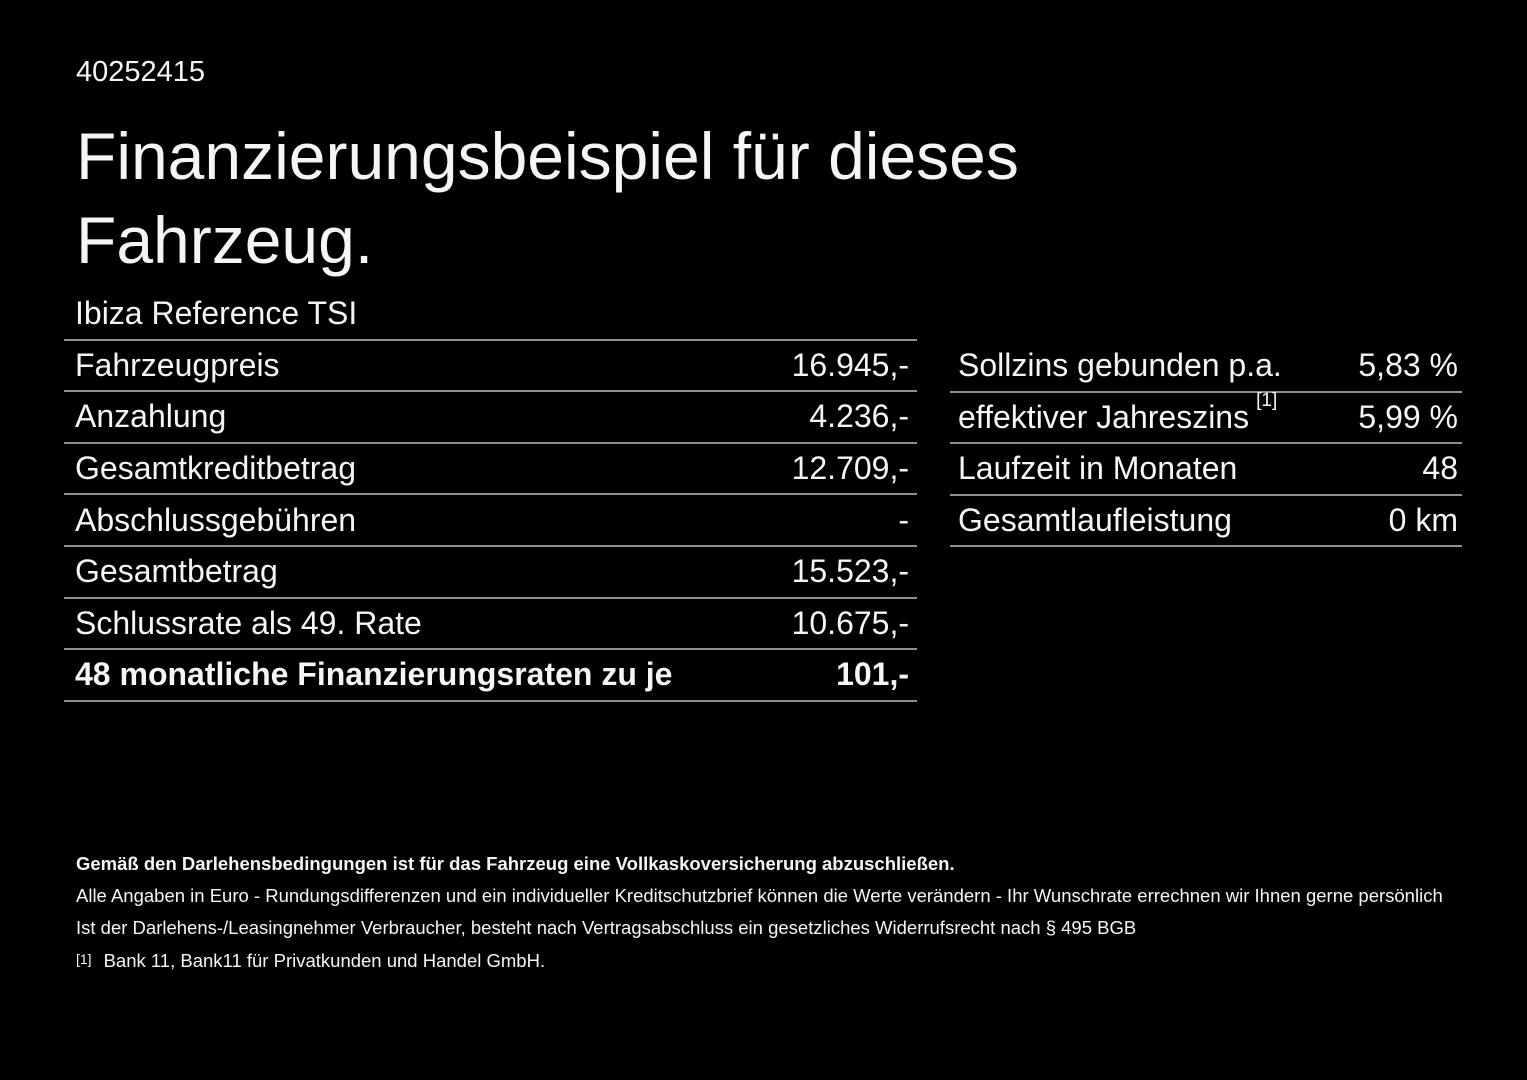  I want to click on row-value: 12.709,-, so click(850, 468).